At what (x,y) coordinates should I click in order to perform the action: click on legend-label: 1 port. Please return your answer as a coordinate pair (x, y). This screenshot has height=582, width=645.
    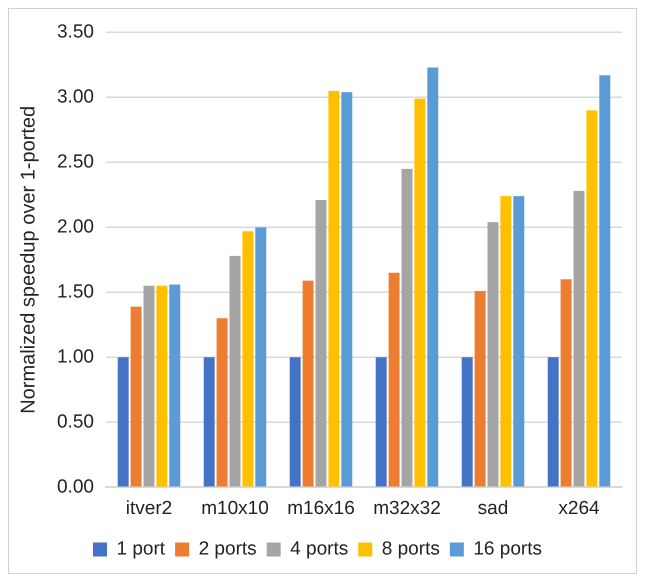
    Looking at the image, I should click on (141, 549).